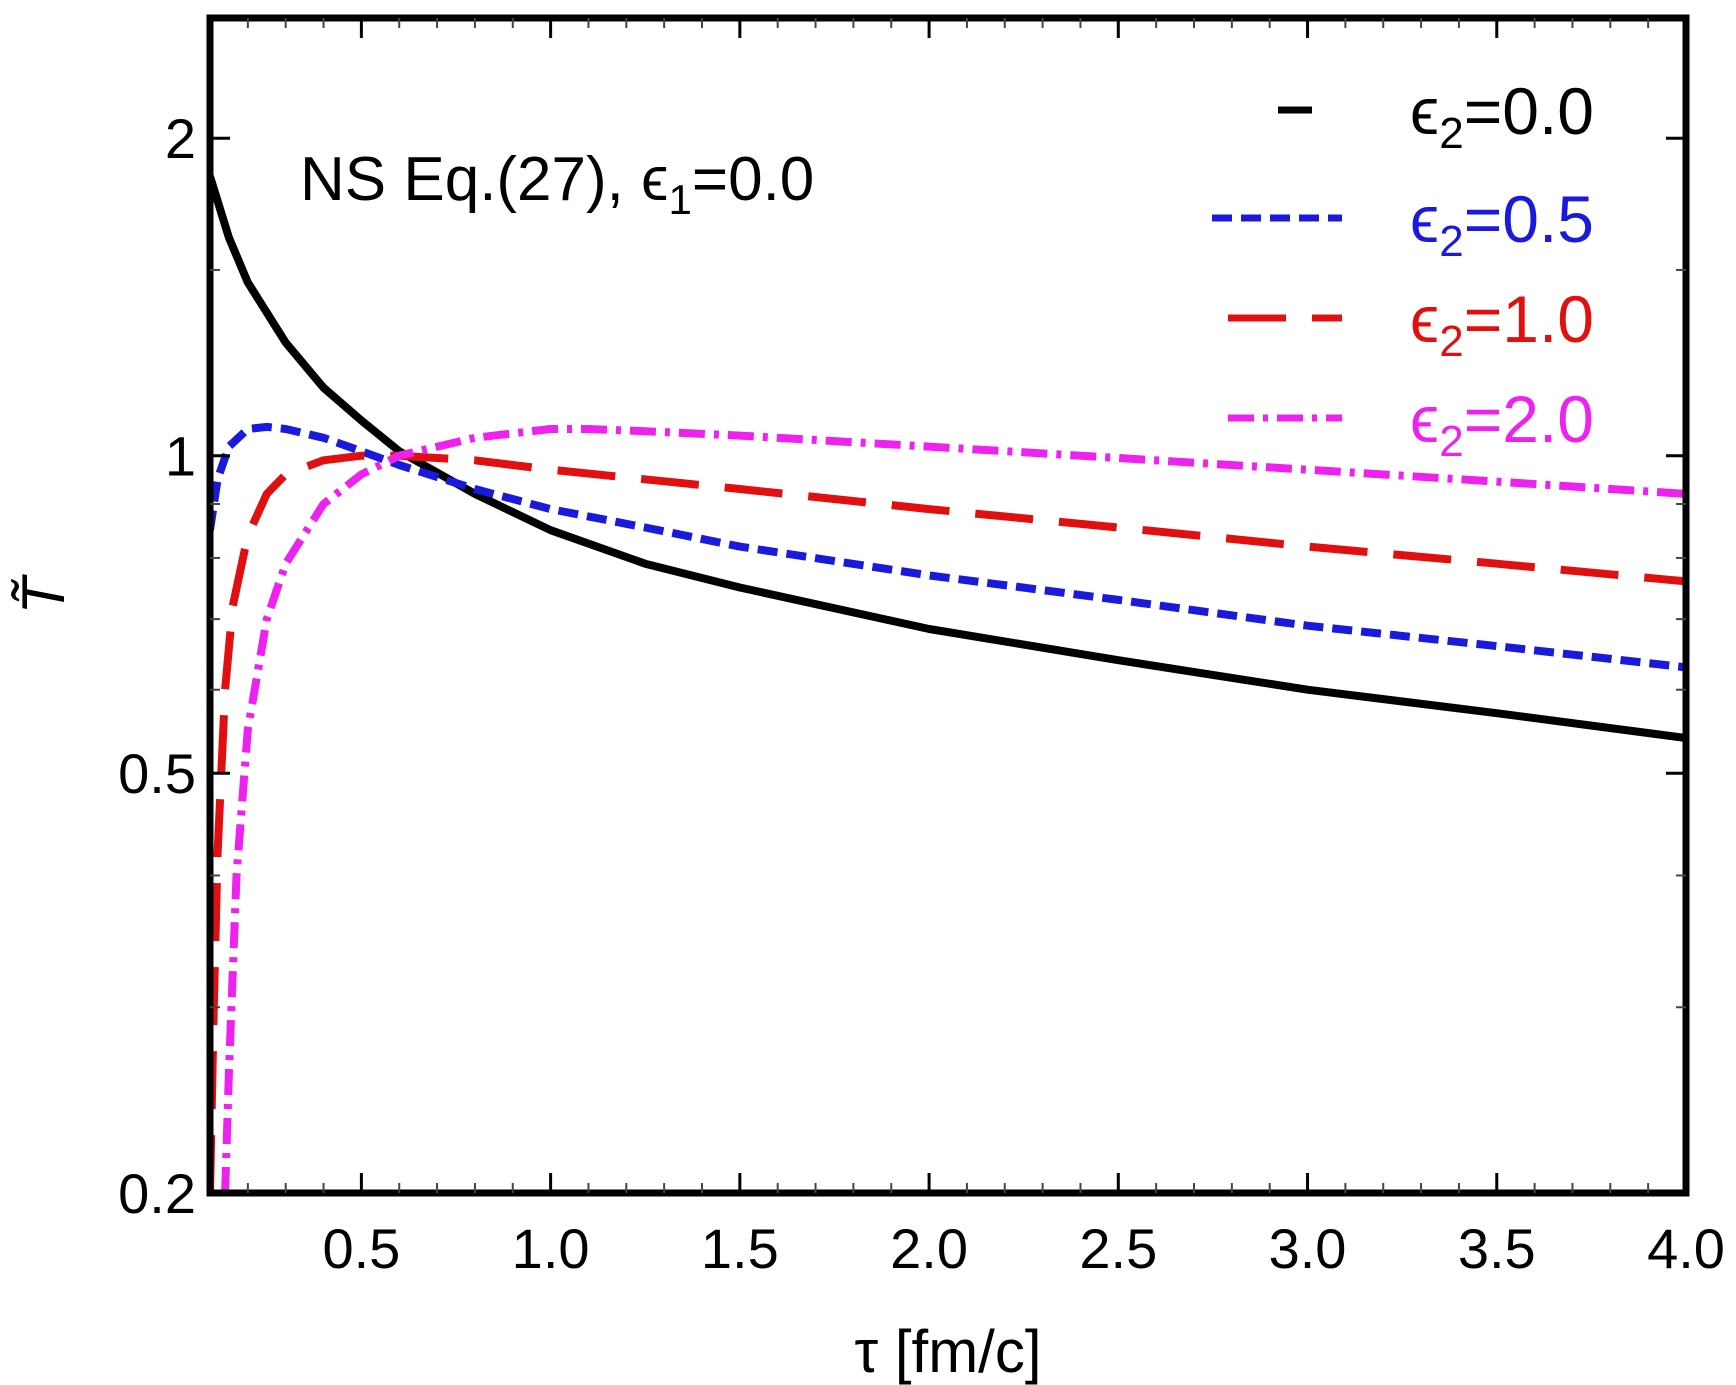 The width and height of the screenshot is (1736, 1385). Describe the element at coordinates (929, 1248) in the screenshot. I see `x-tick-label: 2.0` at that location.